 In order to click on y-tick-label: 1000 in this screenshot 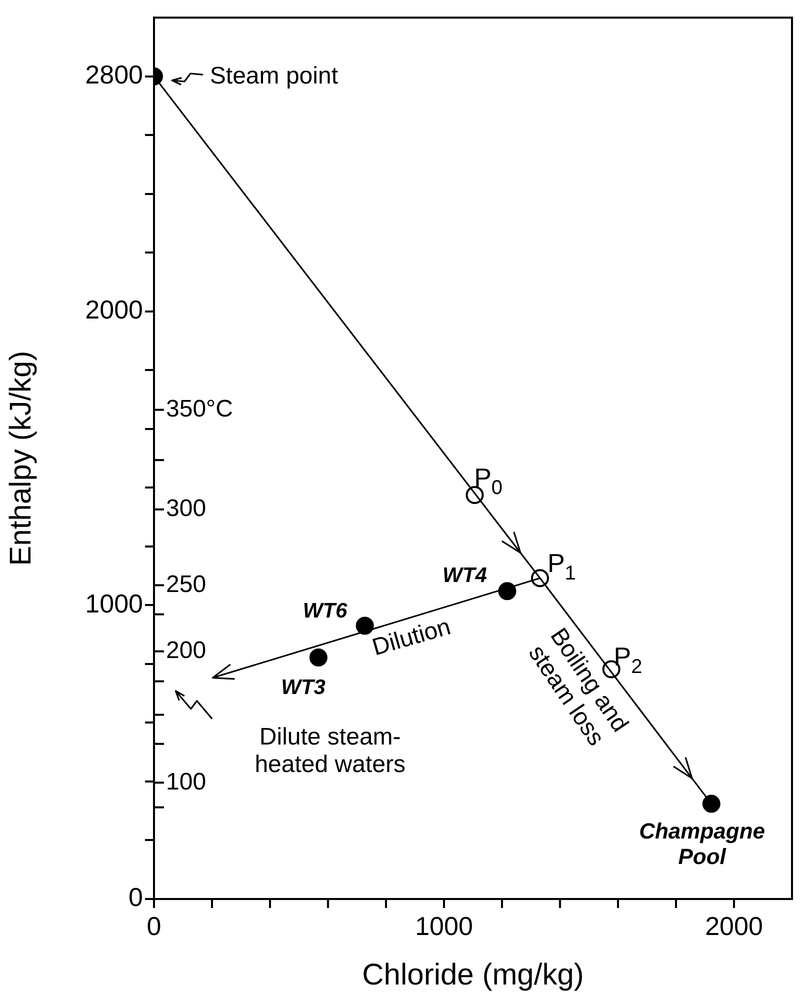, I will do `click(114, 603)`.